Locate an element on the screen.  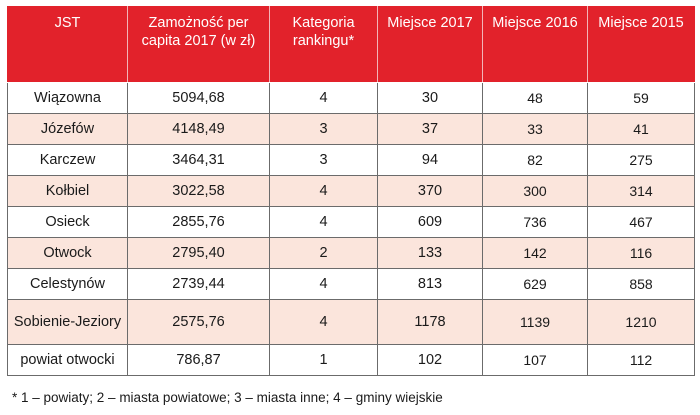
cell-wealth: 2575,76 is located at coordinates (198, 322).